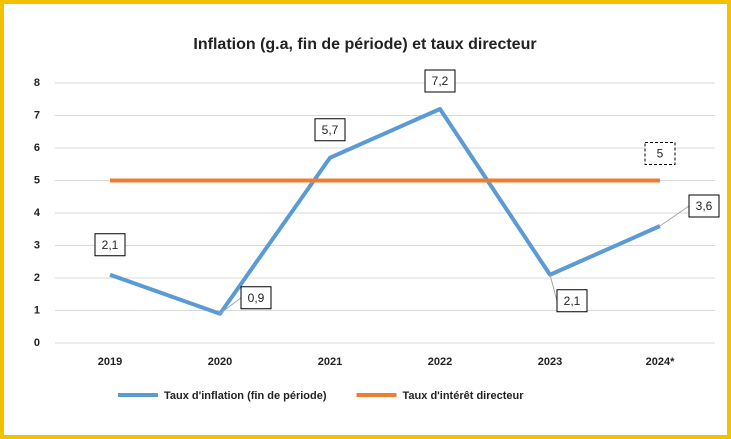 The width and height of the screenshot is (731, 439). What do you see at coordinates (37, 148) in the screenshot?
I see `y-tick-label: 6` at bounding box center [37, 148].